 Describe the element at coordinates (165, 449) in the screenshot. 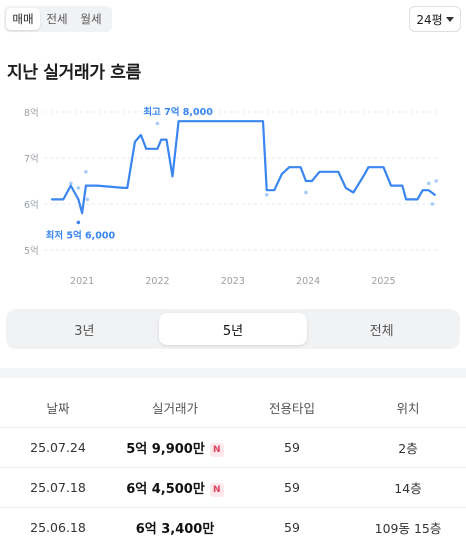

I see `row-price-value: 5억 9,900만` at that location.